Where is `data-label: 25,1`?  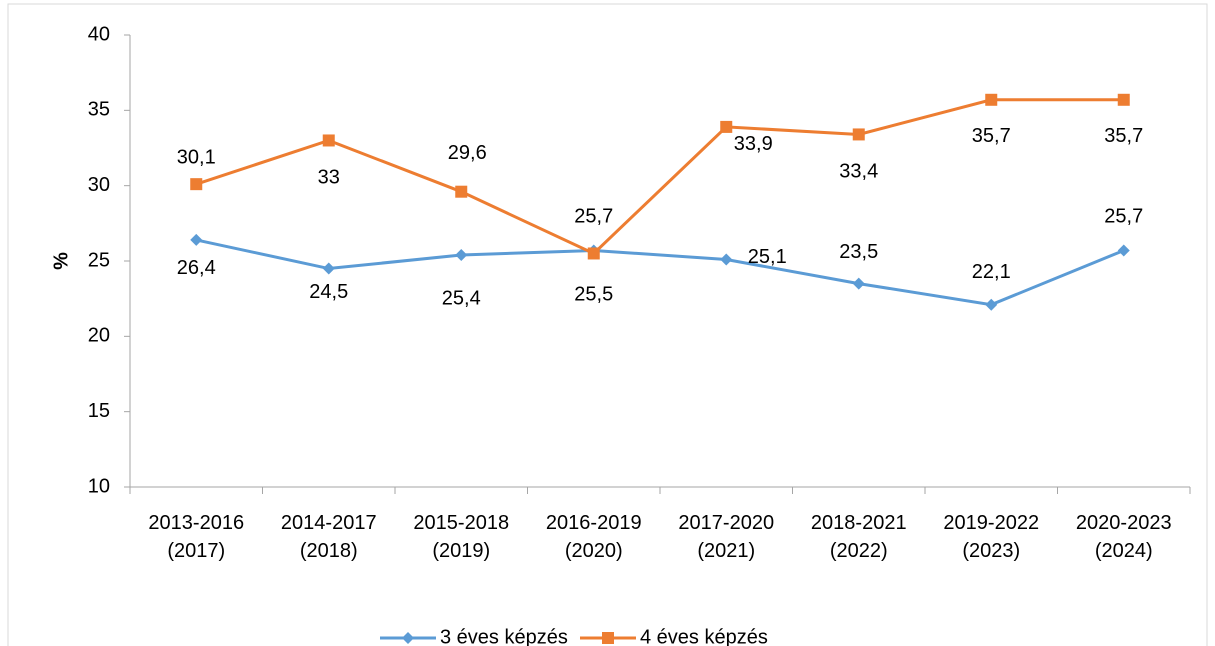 data-label: 25,1 is located at coordinates (767, 257).